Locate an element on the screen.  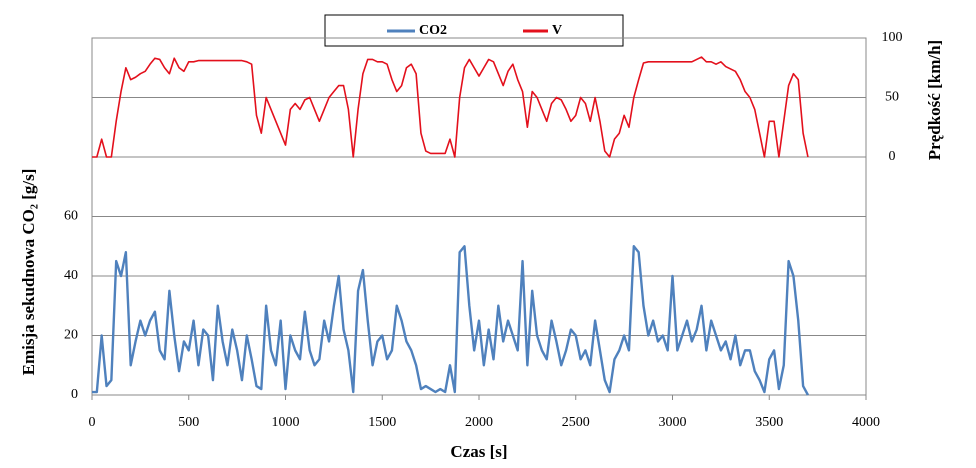
legend-label: V is located at coordinates (557, 30).